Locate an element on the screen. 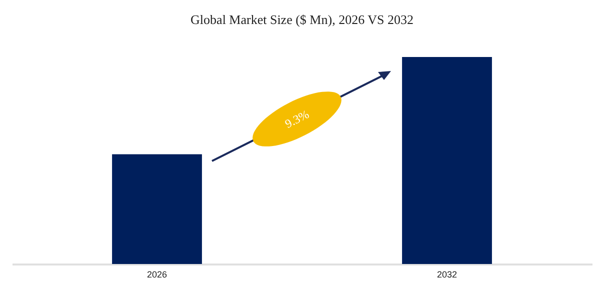 The width and height of the screenshot is (606, 288). x-tick-label: 2026 is located at coordinates (157, 275).